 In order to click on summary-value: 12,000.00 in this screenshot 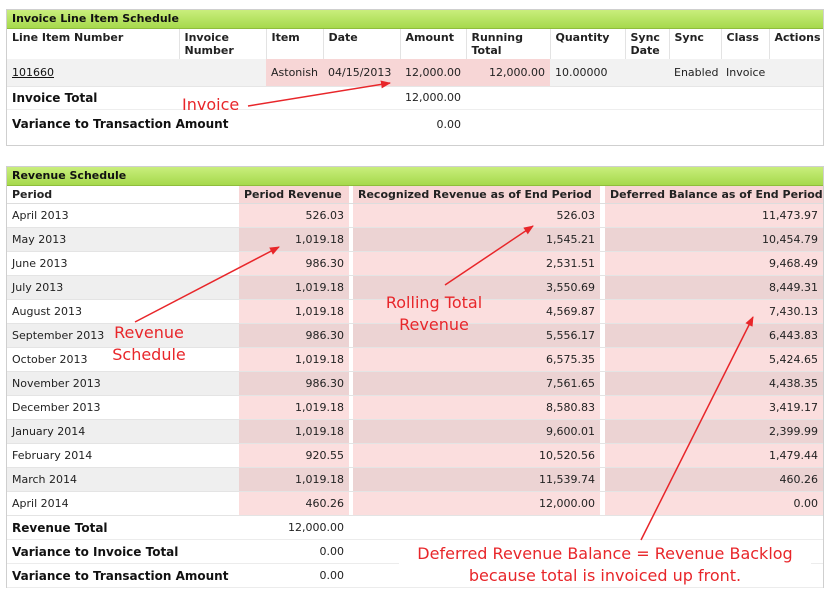, I will do `click(294, 527)`.